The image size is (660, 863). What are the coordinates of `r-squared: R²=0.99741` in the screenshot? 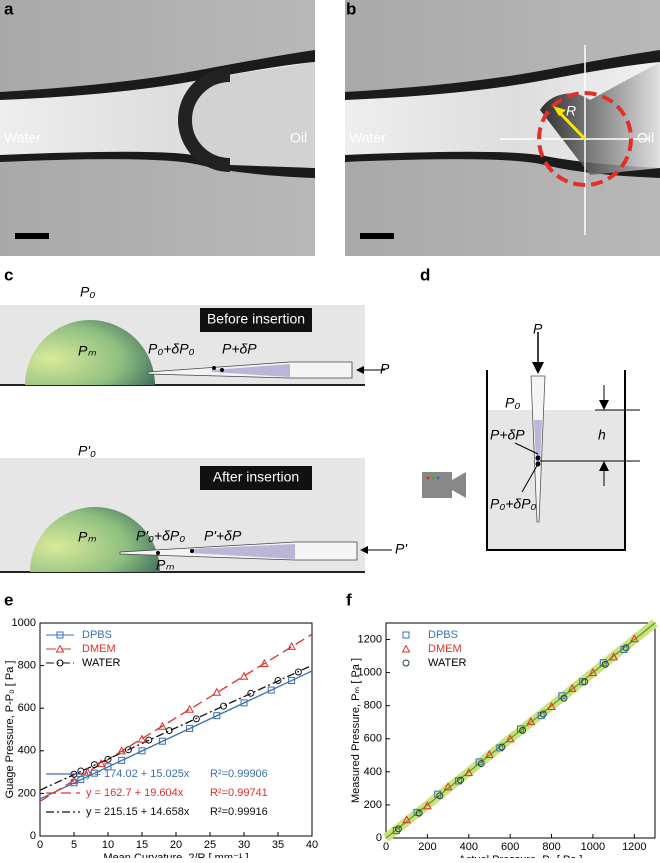 It's located at (239, 793).